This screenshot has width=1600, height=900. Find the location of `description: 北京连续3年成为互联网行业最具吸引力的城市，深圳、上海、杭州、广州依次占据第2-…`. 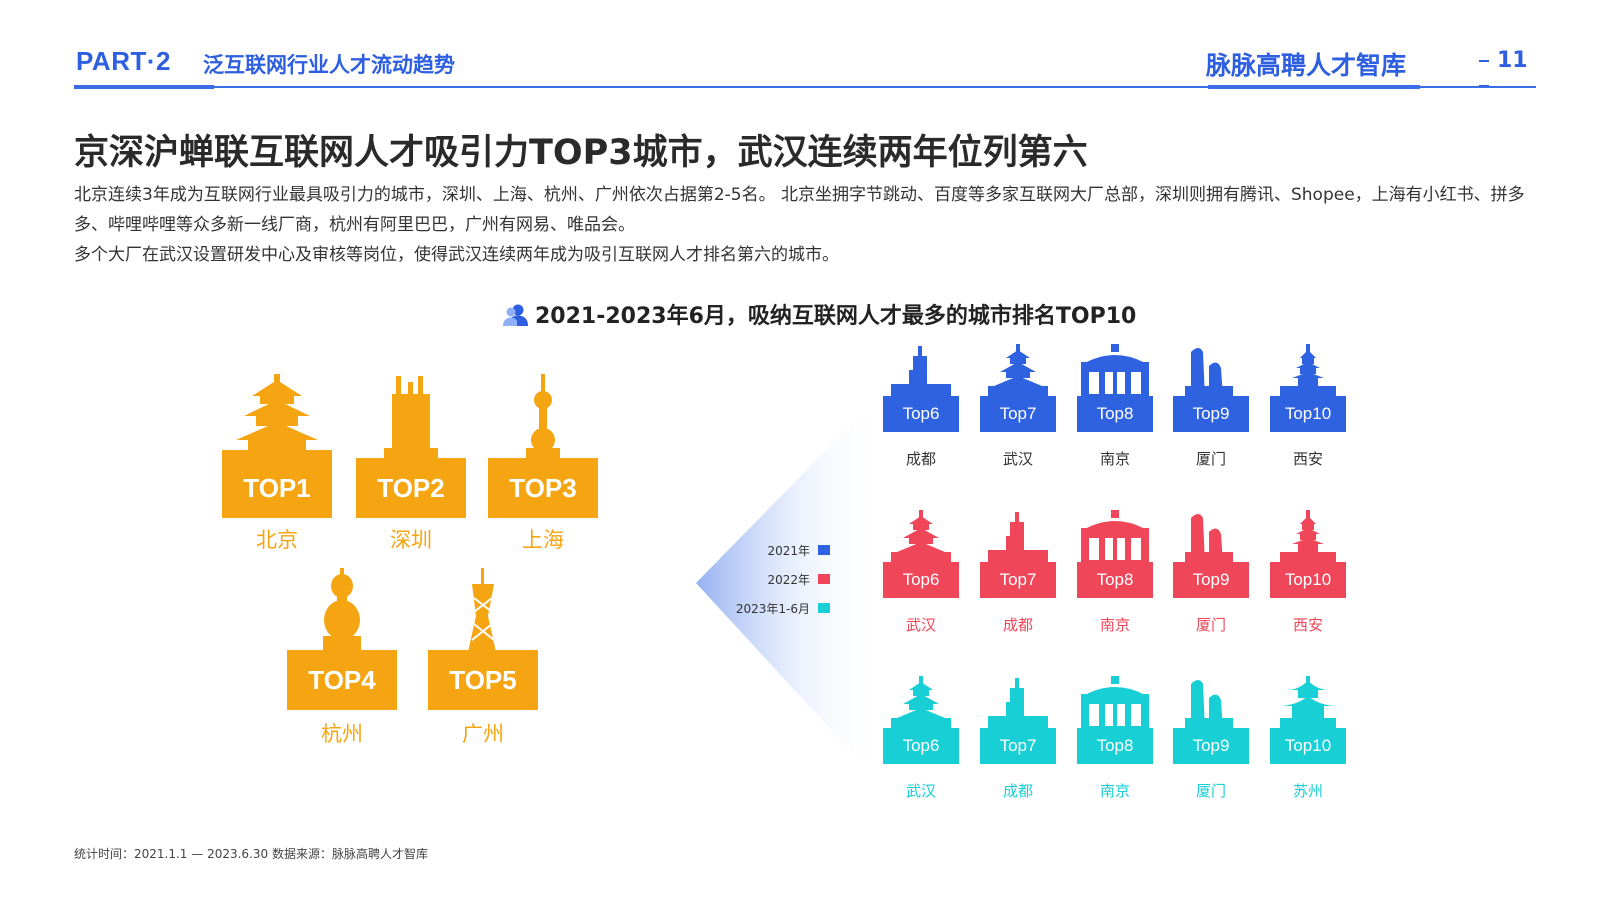

description: 北京连续3年成为互联网行业最具吸引力的城市，深圳、上海、杭州、广州依次占据第2-… is located at coordinates (804, 225).